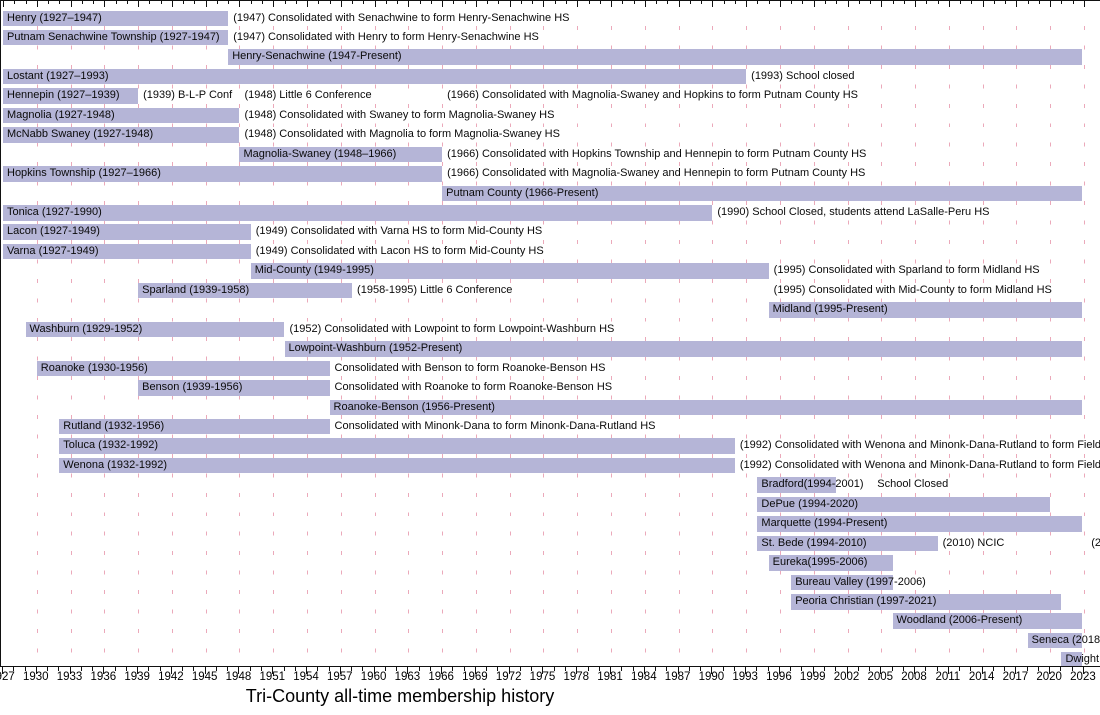 Image resolution: width=1100 pixels, height=715 pixels. What do you see at coordinates (522, 192) in the screenshot?
I see `bar-label: Putnam County (1966-Present)` at bounding box center [522, 192].